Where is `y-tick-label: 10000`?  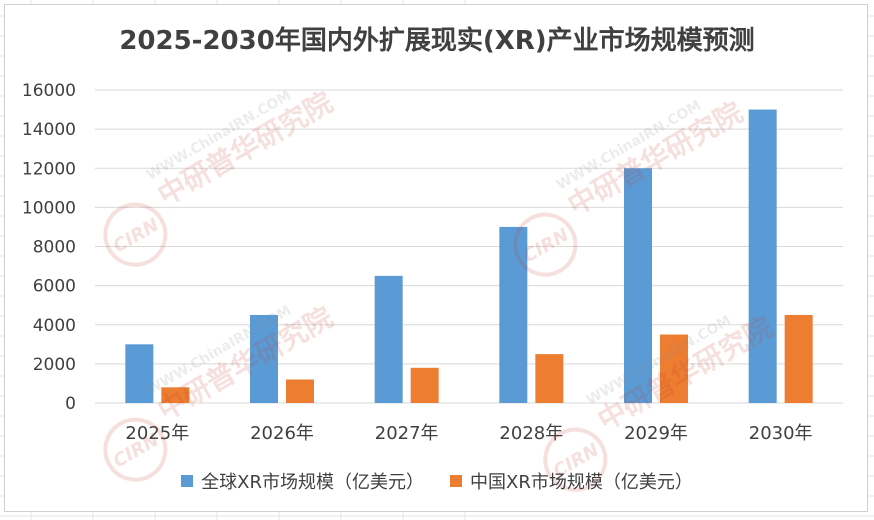 y-tick-label: 10000 is located at coordinates (49, 208).